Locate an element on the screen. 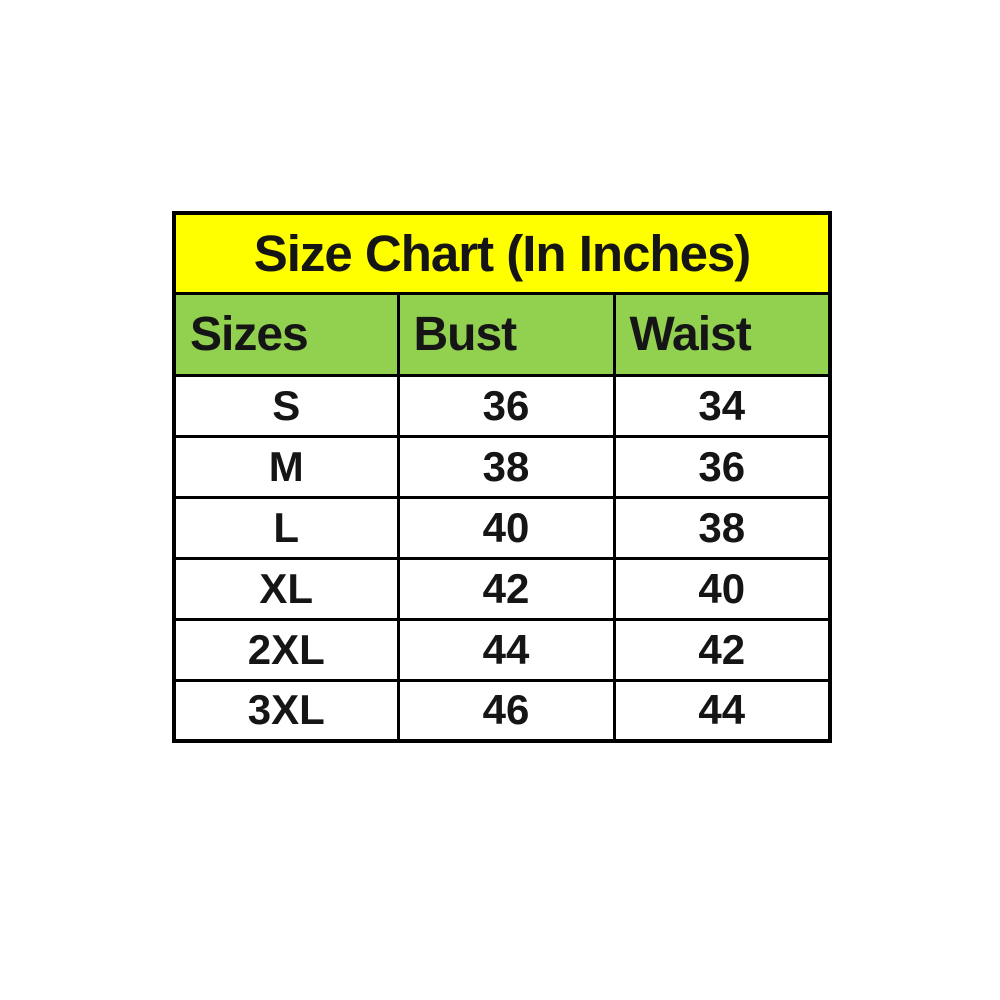 The image size is (1000, 1000). waist-cell: 36 is located at coordinates (722, 466).